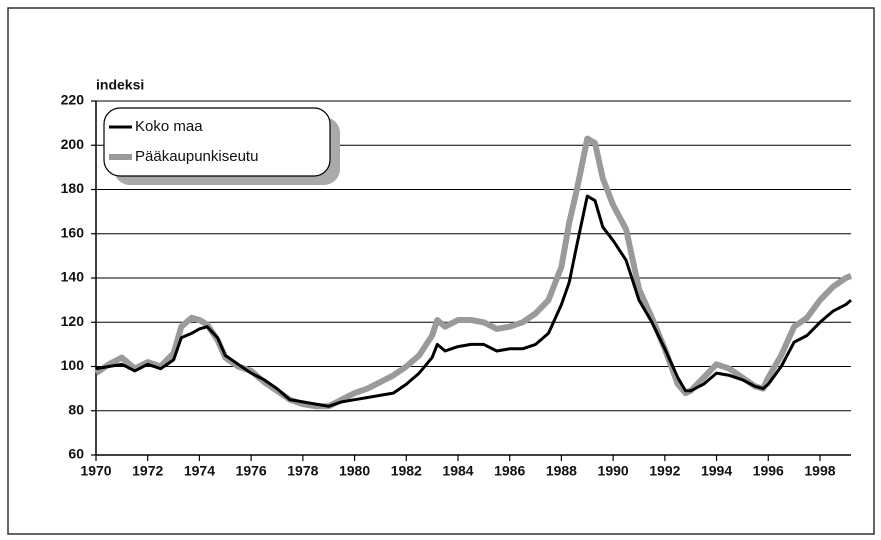 The image size is (881, 540). I want to click on y-tick-label: 140, so click(73, 277).